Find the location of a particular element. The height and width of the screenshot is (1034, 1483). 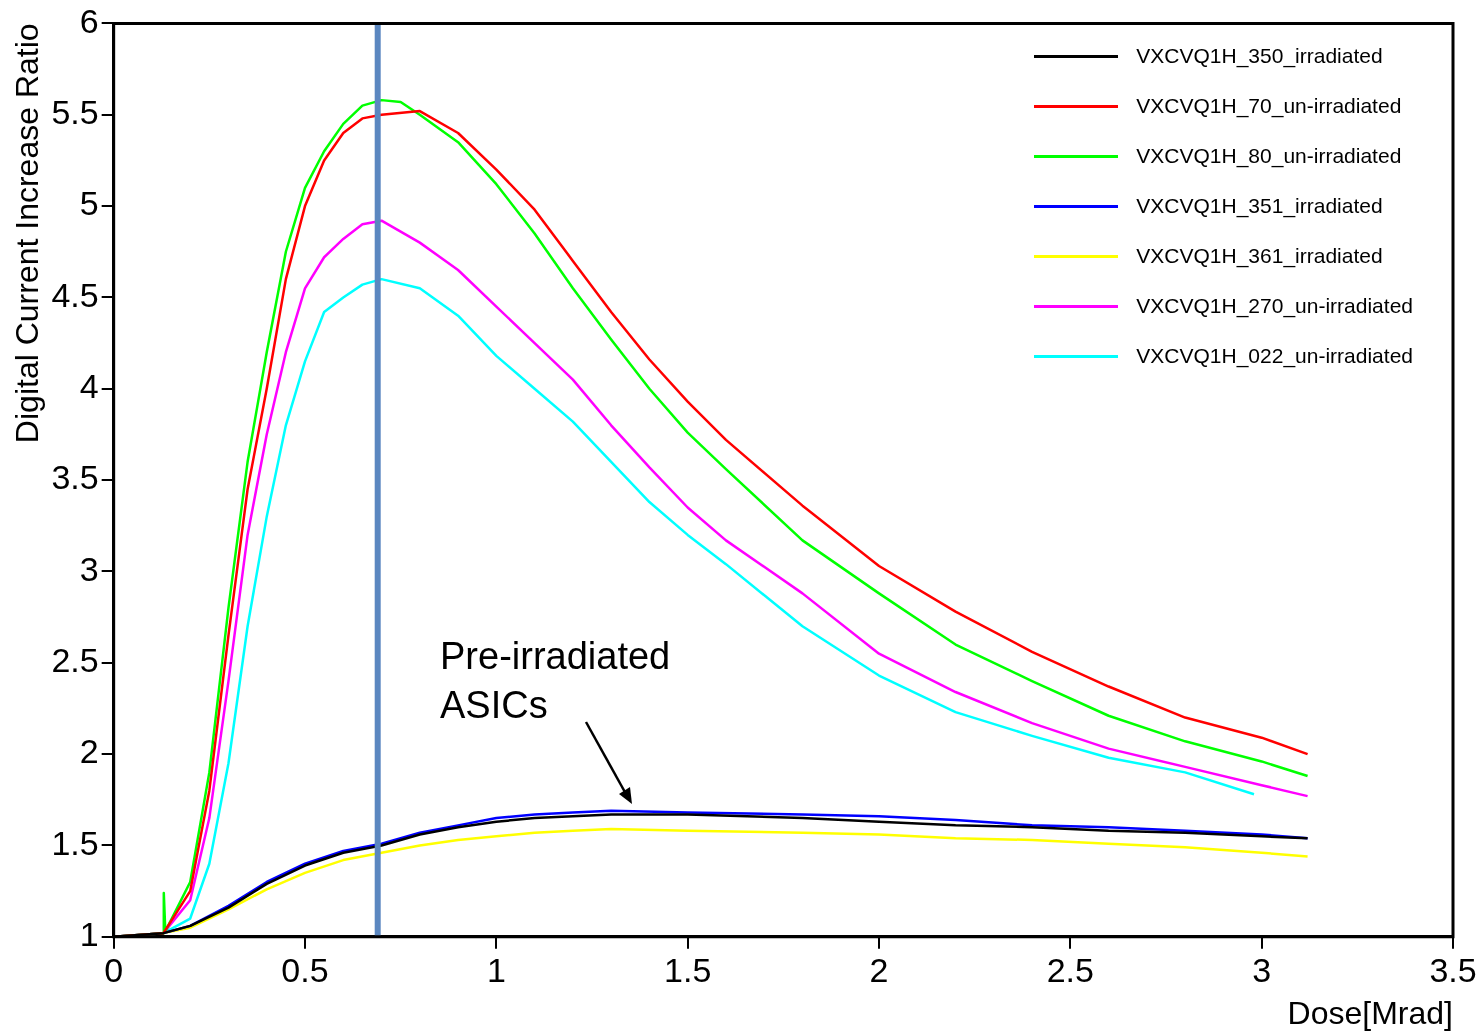

x-tick-label: 0 is located at coordinates (114, 969).